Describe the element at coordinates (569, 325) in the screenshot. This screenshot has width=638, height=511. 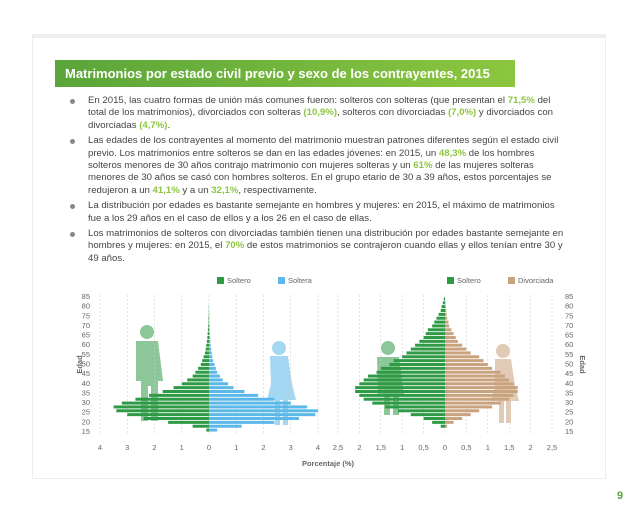
I see `y-tick-label: 70` at that location.